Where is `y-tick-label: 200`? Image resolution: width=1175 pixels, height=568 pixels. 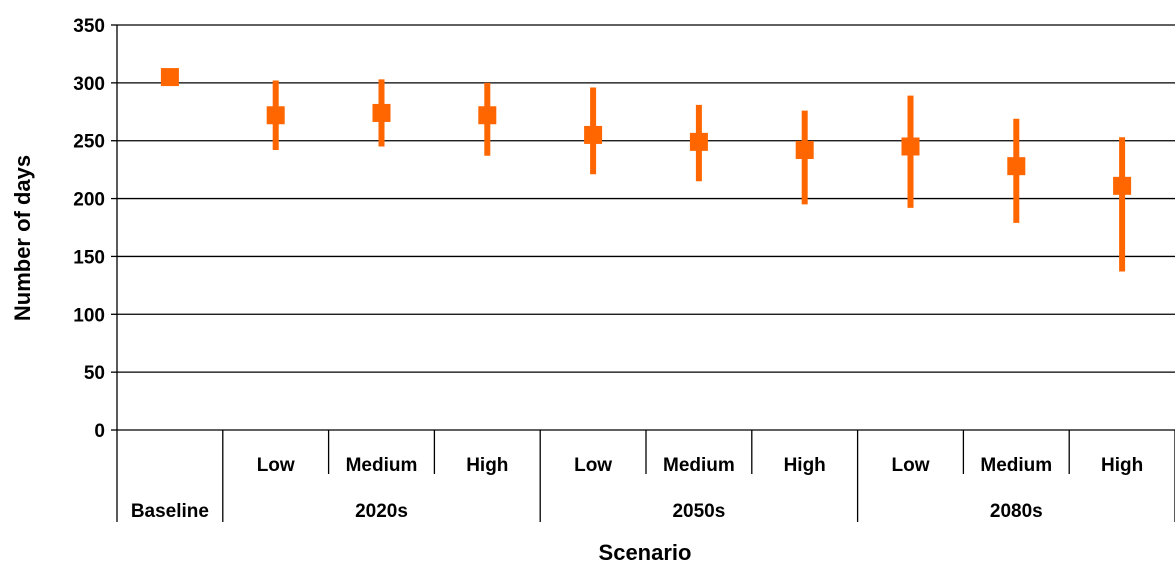 y-tick-label: 200 is located at coordinates (89, 200).